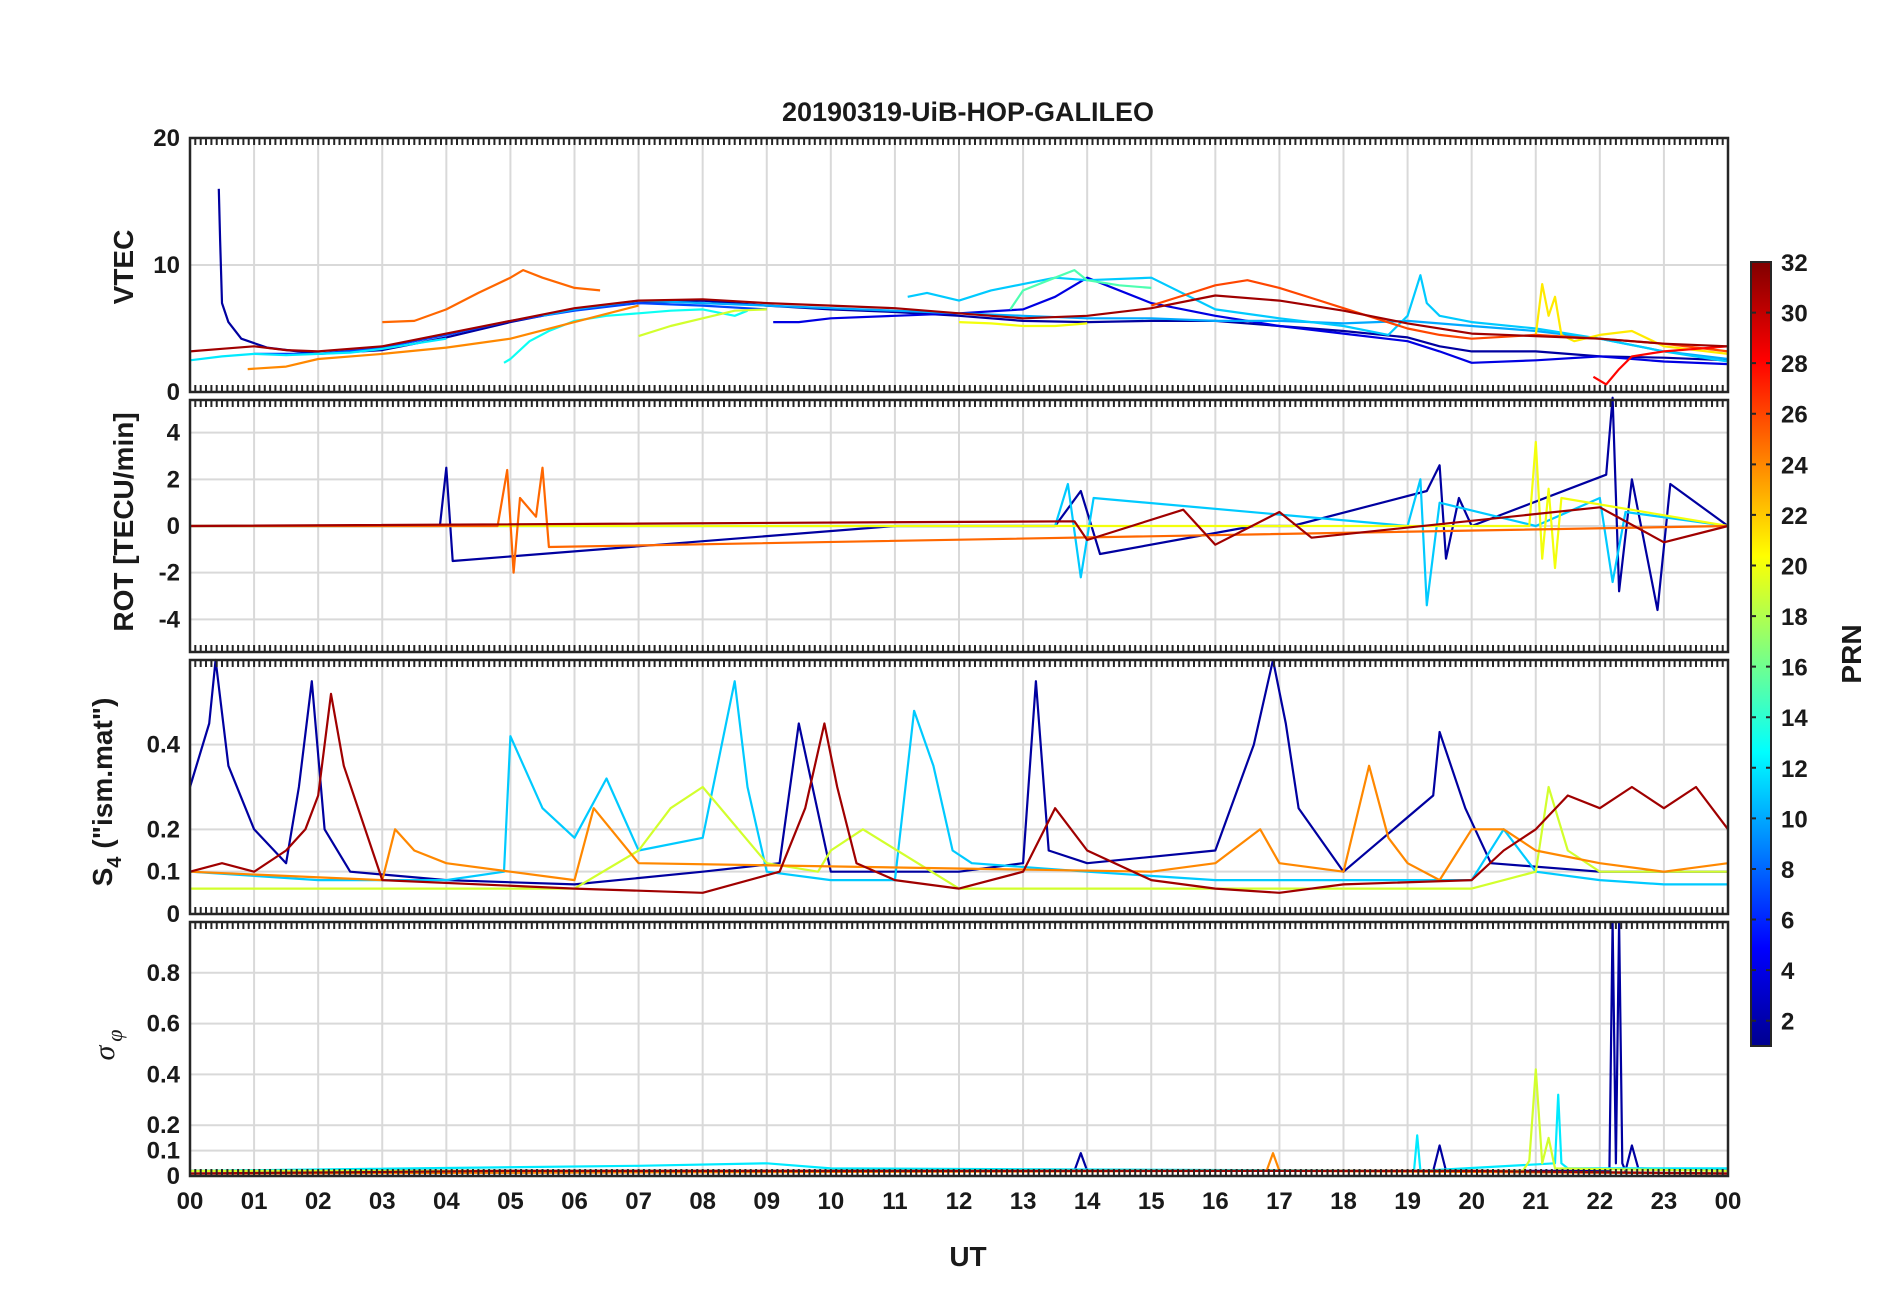 The image size is (1902, 1292). What do you see at coordinates (1788, 971) in the screenshot?
I see `colorbar-tick-label: 4` at bounding box center [1788, 971].